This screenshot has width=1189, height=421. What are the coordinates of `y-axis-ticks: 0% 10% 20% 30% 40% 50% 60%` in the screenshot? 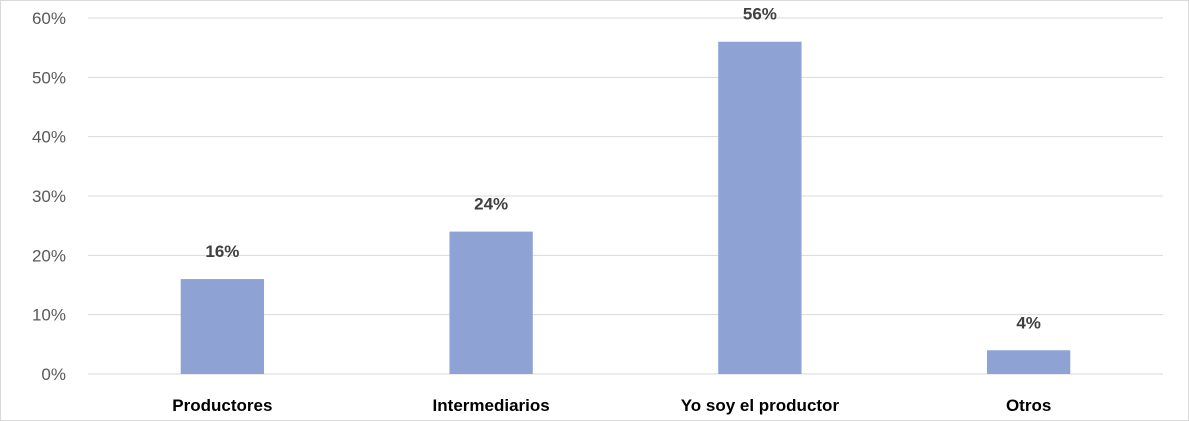 It's located at (49, 196).